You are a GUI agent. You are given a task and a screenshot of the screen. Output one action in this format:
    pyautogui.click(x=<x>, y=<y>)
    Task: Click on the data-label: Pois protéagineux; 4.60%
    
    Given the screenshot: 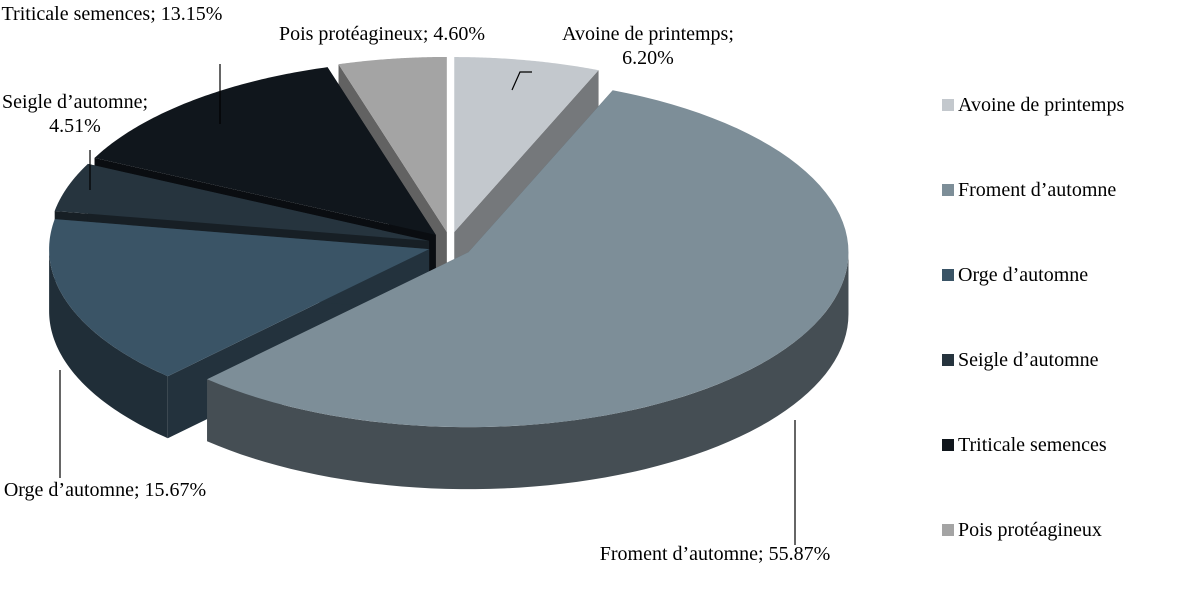 What is the action you would take?
    pyautogui.click(x=382, y=34)
    